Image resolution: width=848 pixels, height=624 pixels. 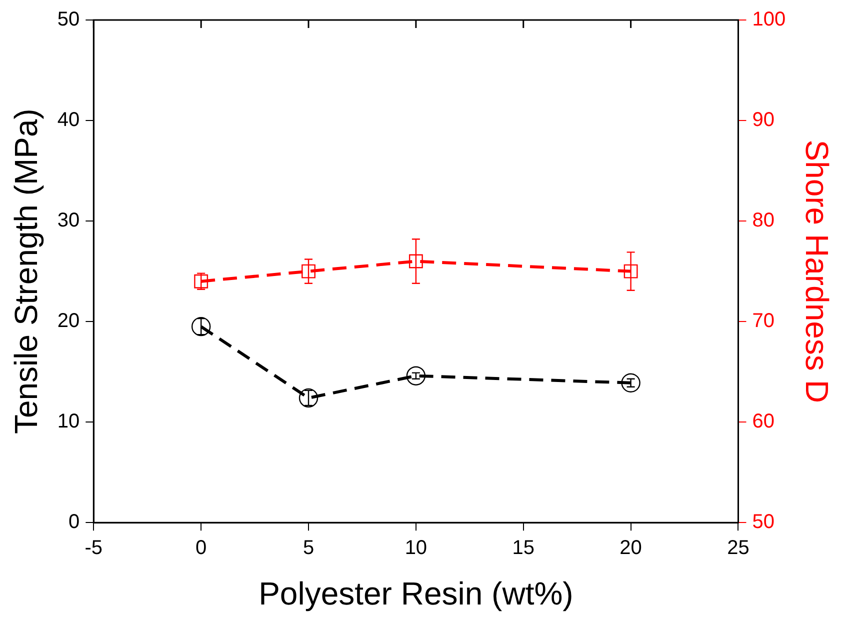 What do you see at coordinates (68, 421) in the screenshot?
I see `y-tick-label: 10` at bounding box center [68, 421].